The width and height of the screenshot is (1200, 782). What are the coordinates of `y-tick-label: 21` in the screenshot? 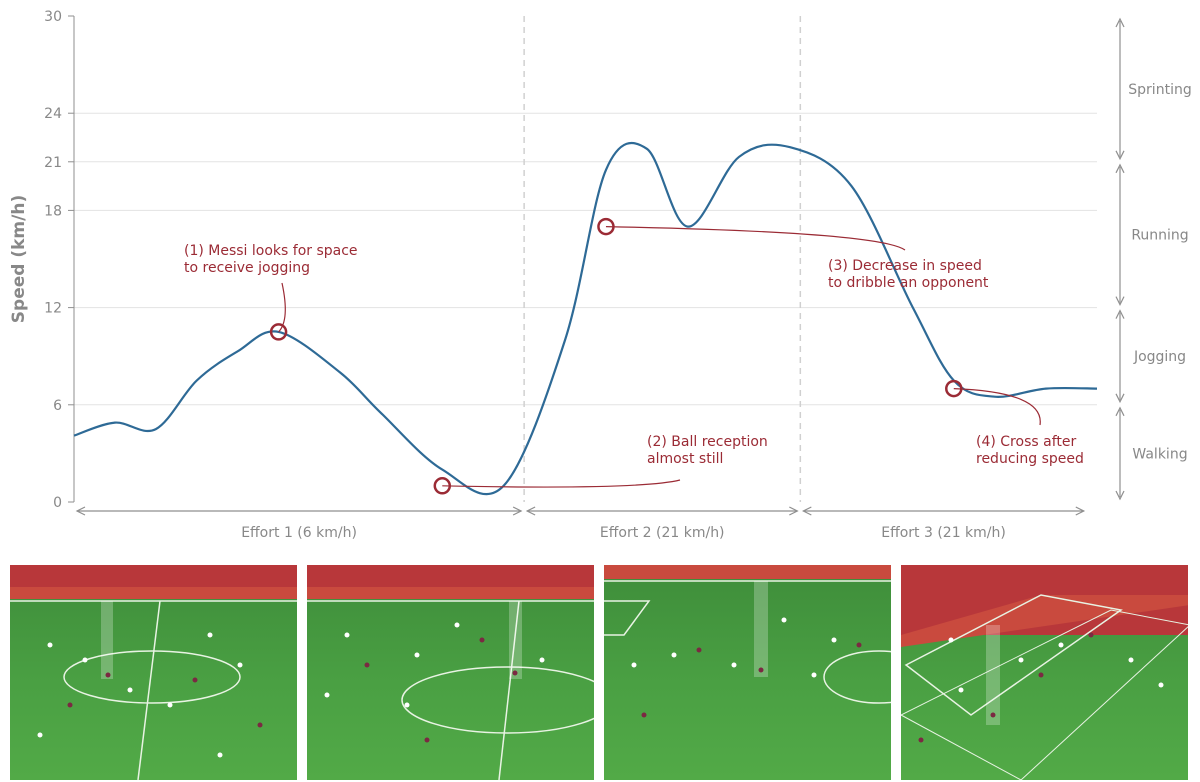 It's located at (53, 163).